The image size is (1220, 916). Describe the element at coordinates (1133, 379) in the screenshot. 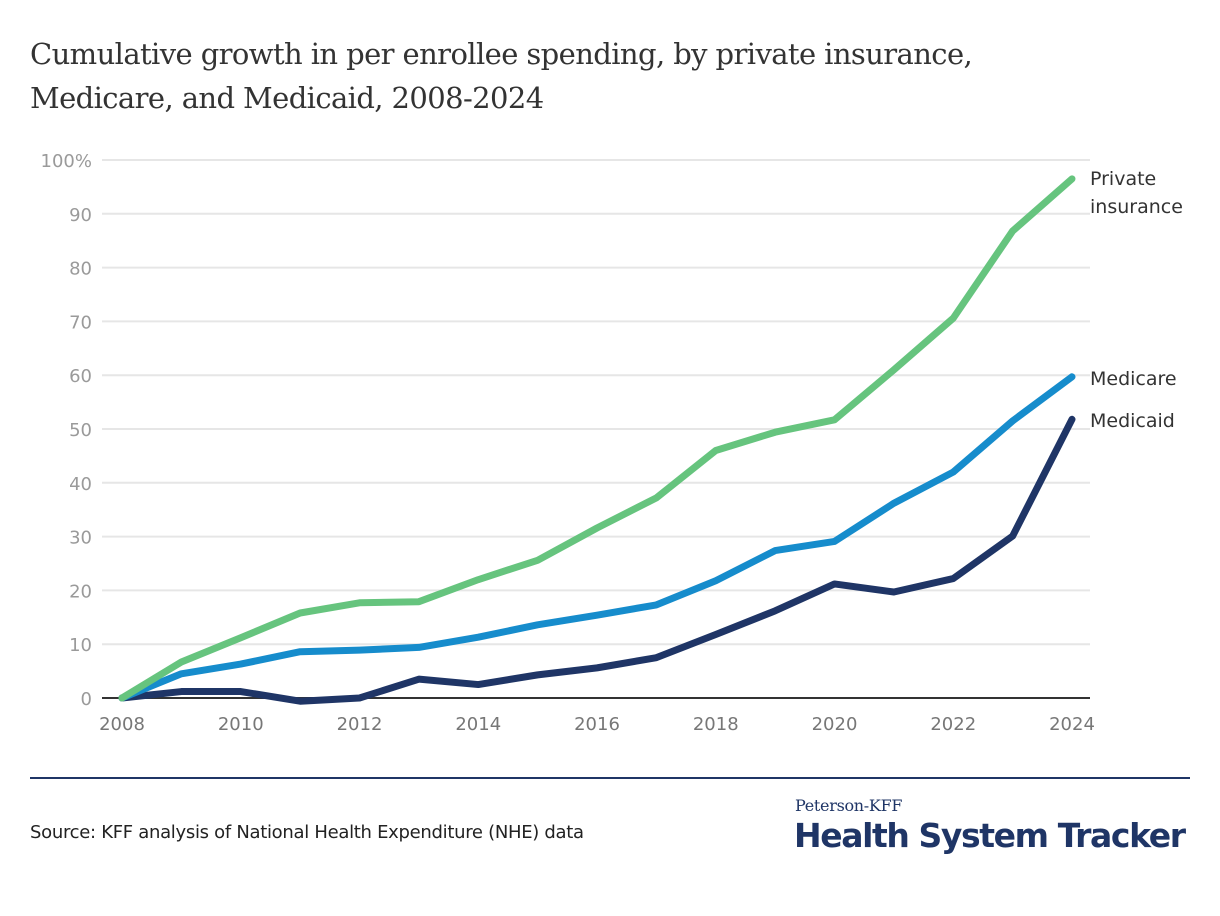

I see `series-label-medicare: Medicare` at that location.